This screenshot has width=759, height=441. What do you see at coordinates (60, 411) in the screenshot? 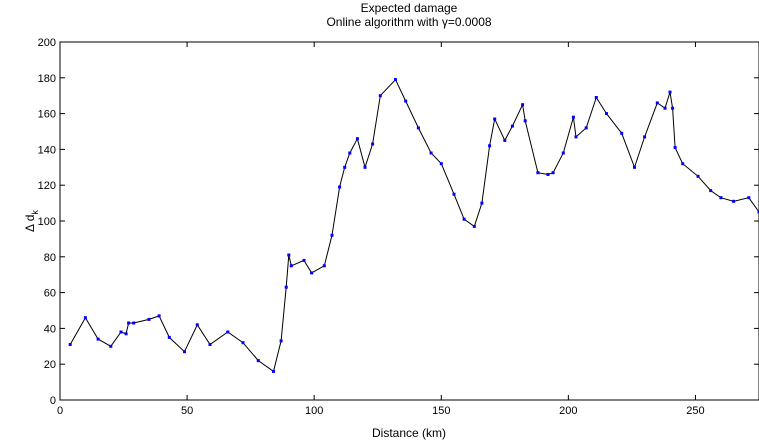
I see `x-tick-label: 0` at bounding box center [60, 411].